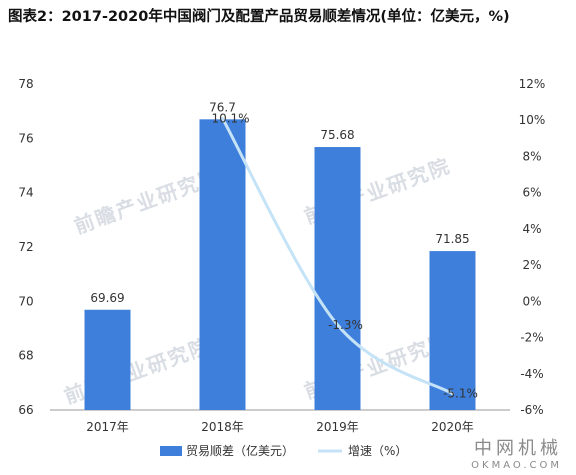  Describe the element at coordinates (230, 118) in the screenshot. I see `line-data-label: 10.1%` at that location.